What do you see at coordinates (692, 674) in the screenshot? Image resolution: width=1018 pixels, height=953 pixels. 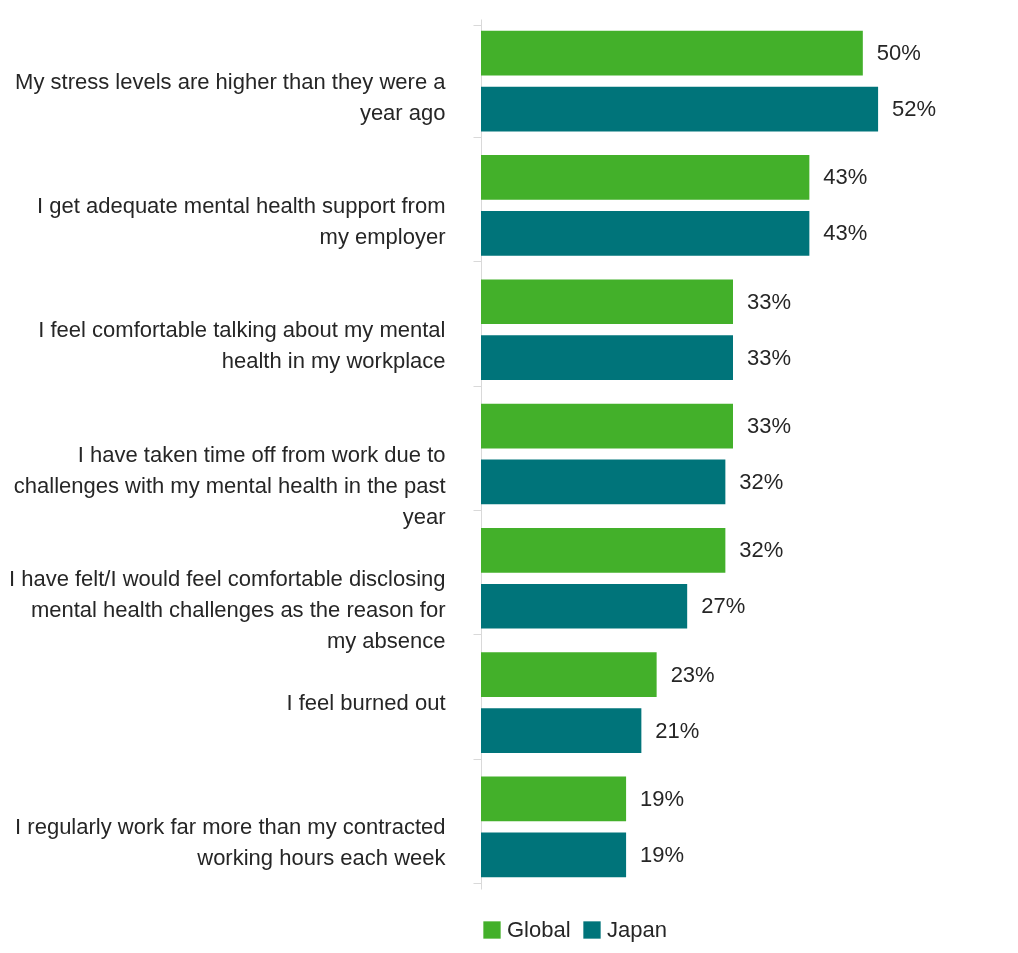 I see `data-label: 23%` at bounding box center [692, 674].